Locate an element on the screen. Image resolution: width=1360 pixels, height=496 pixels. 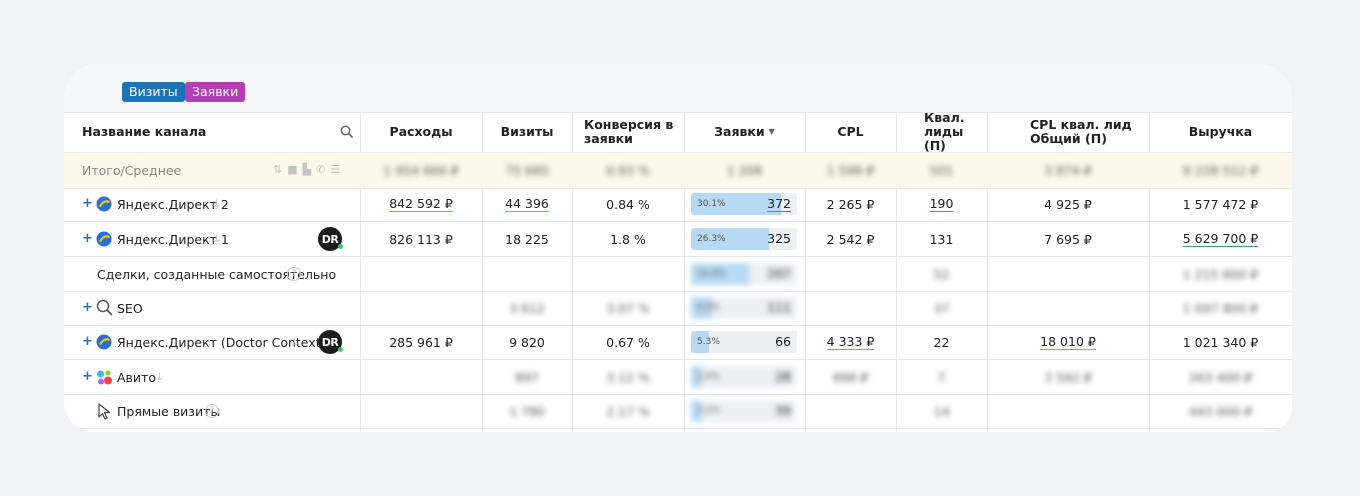
sort-icon: ⇅ is located at coordinates (278, 169).